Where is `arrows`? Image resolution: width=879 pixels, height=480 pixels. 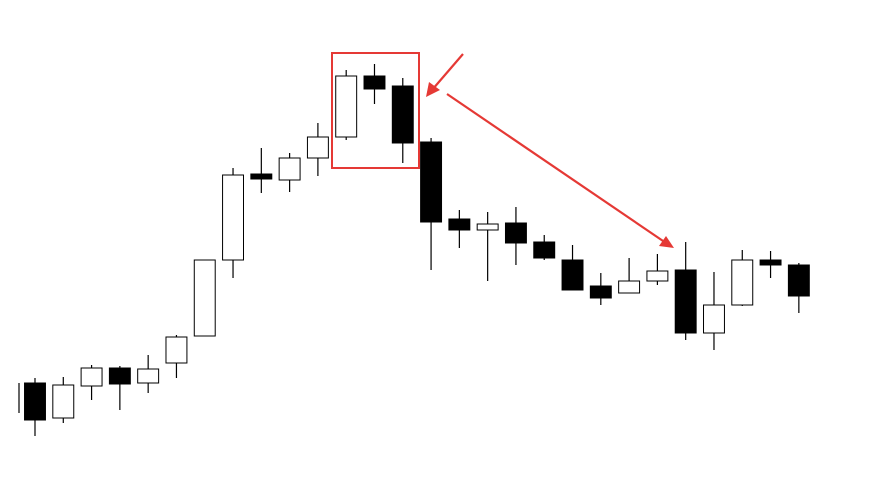 arrows is located at coordinates (550, 150).